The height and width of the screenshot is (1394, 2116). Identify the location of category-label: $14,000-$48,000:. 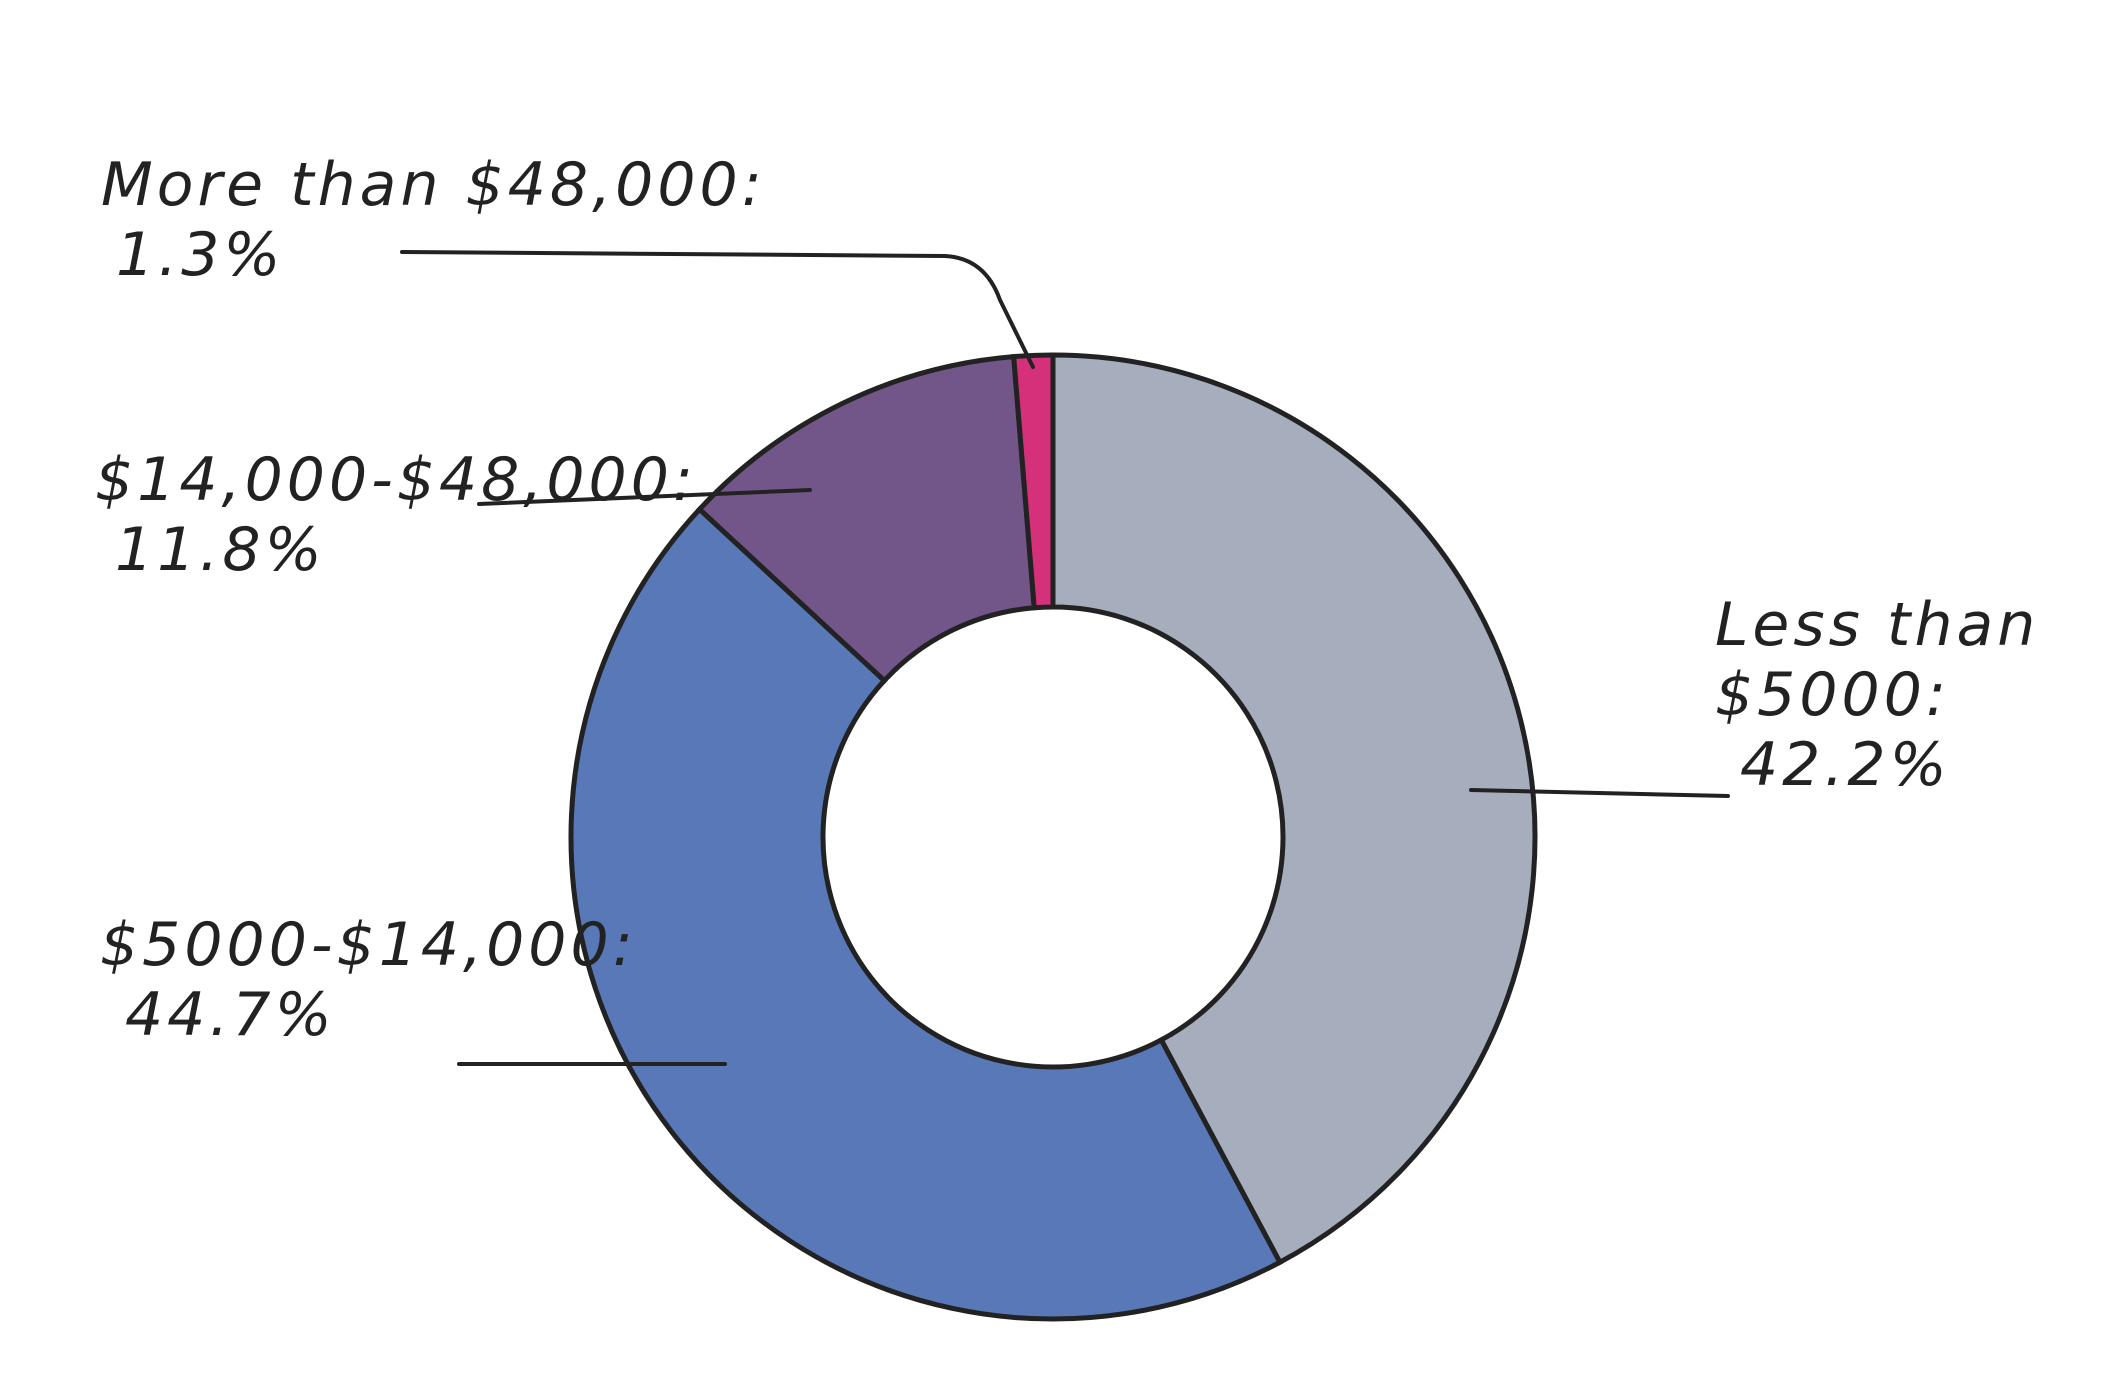
(396, 480).